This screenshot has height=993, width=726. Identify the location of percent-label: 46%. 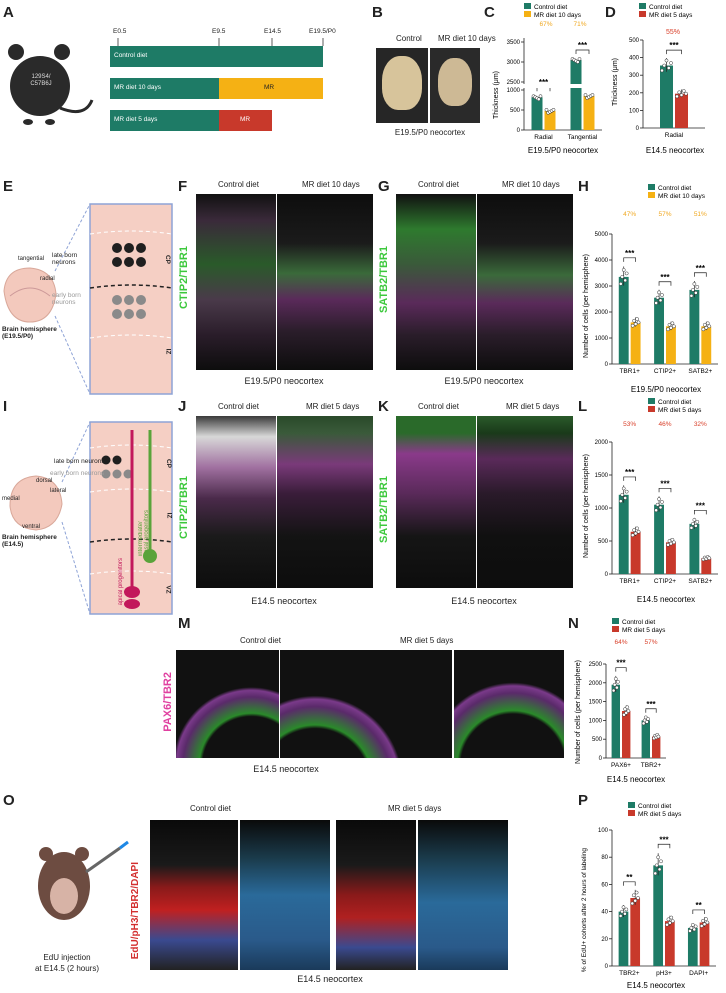
(664, 424).